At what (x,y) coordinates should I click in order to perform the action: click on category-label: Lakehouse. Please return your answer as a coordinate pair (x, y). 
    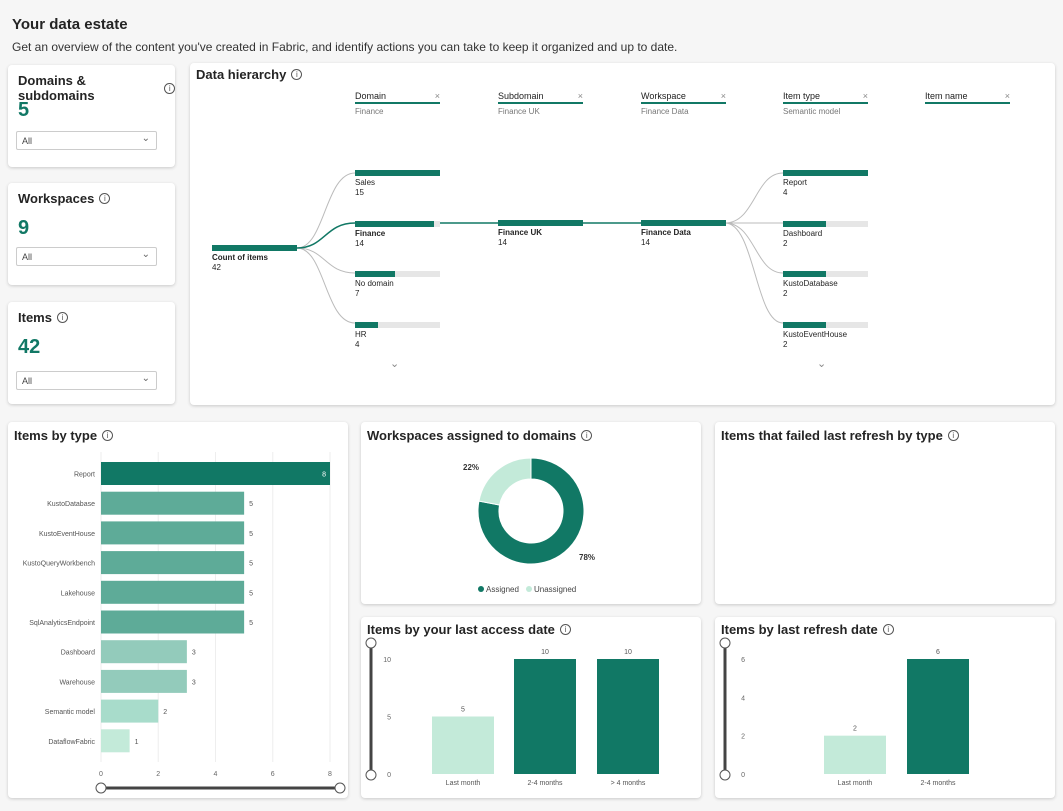
    Looking at the image, I should click on (78, 593).